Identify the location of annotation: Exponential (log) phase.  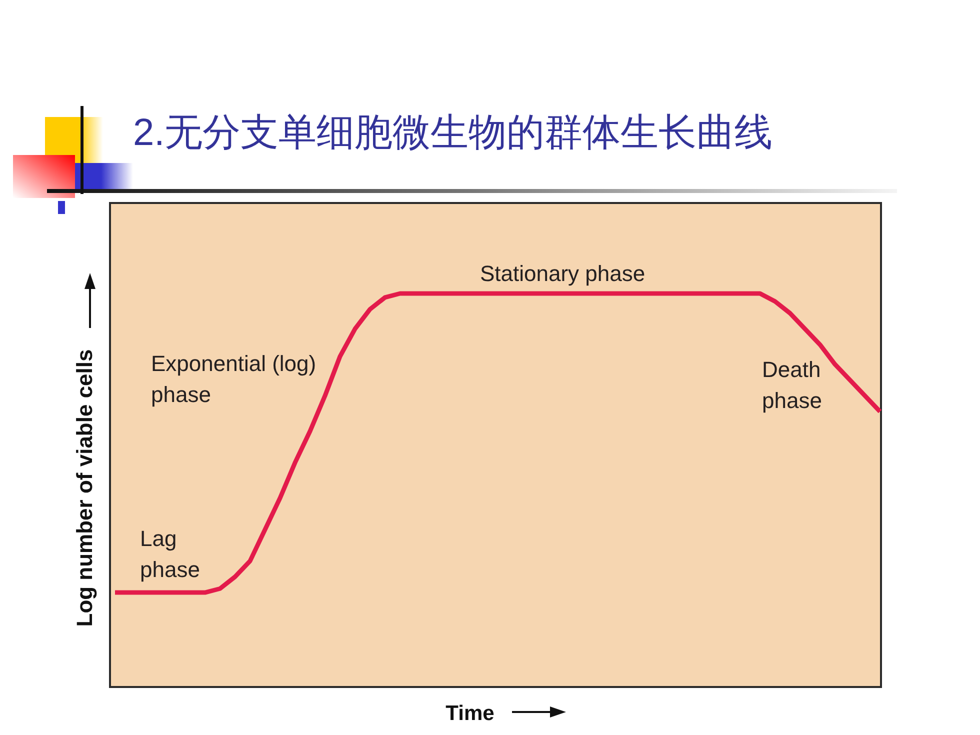
(233, 379).